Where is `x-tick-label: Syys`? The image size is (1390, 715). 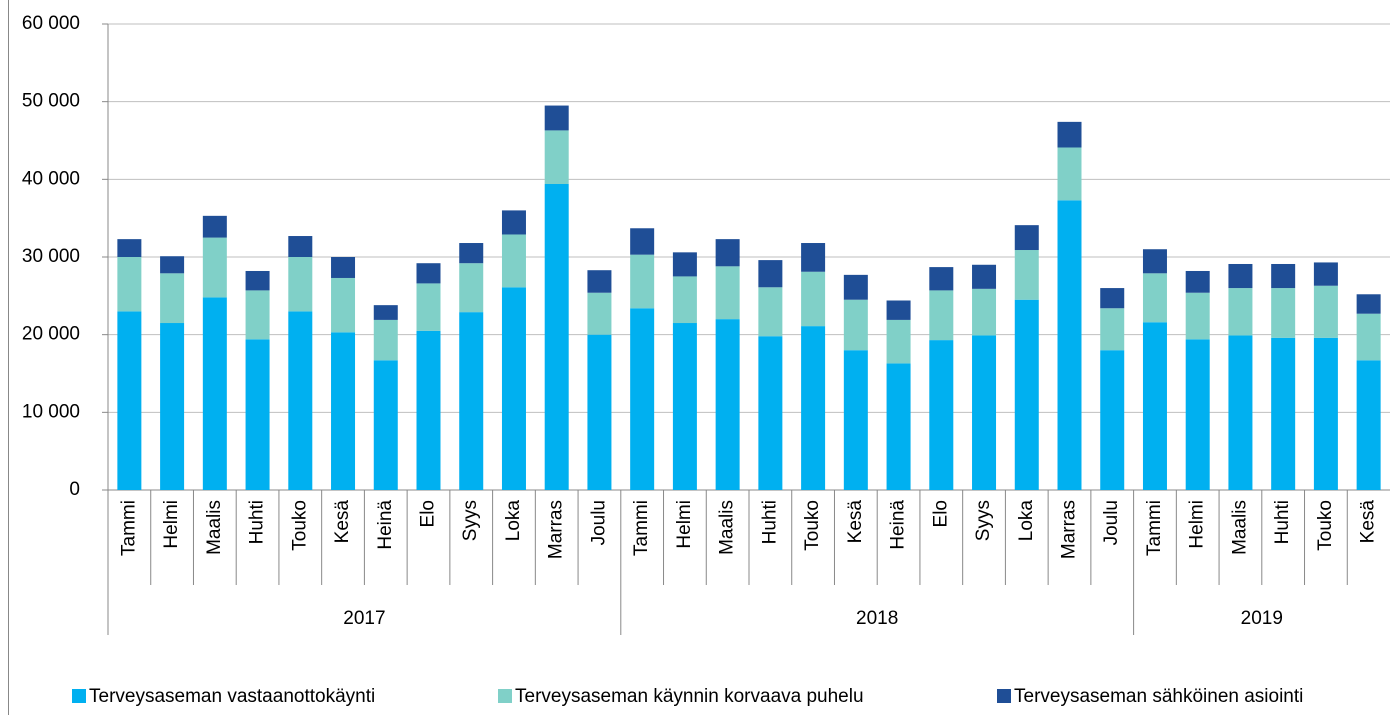 x-tick-label: Syys is located at coordinates (470, 520).